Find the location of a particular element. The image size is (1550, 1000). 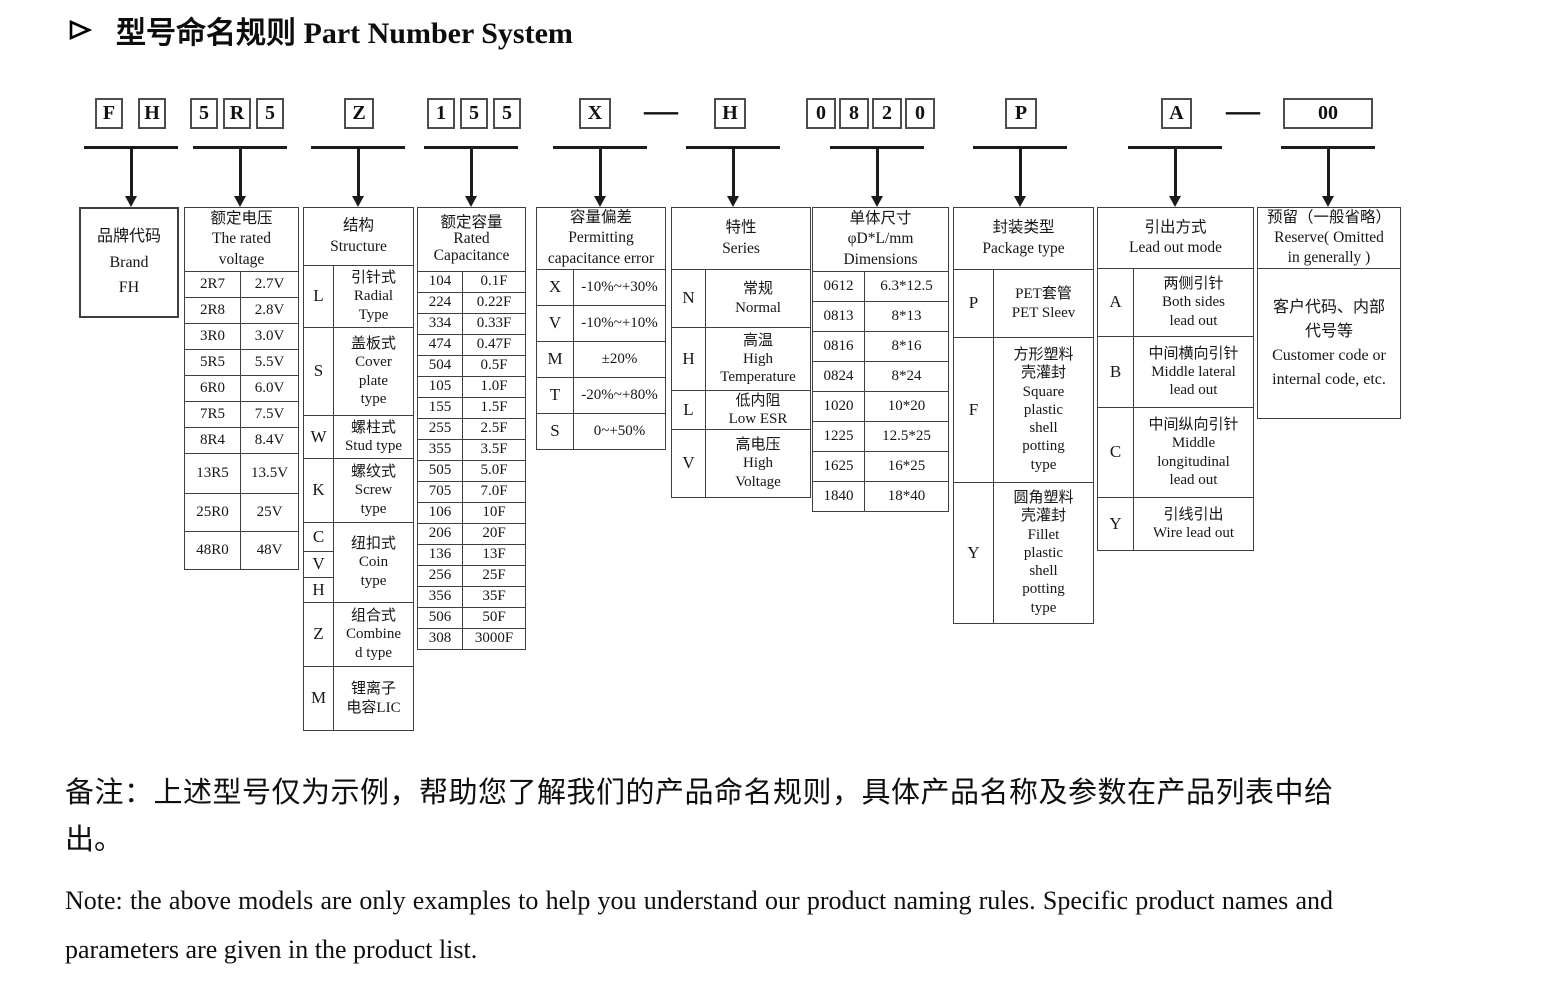

table-row: 0816 8*16 is located at coordinates (880, 346).